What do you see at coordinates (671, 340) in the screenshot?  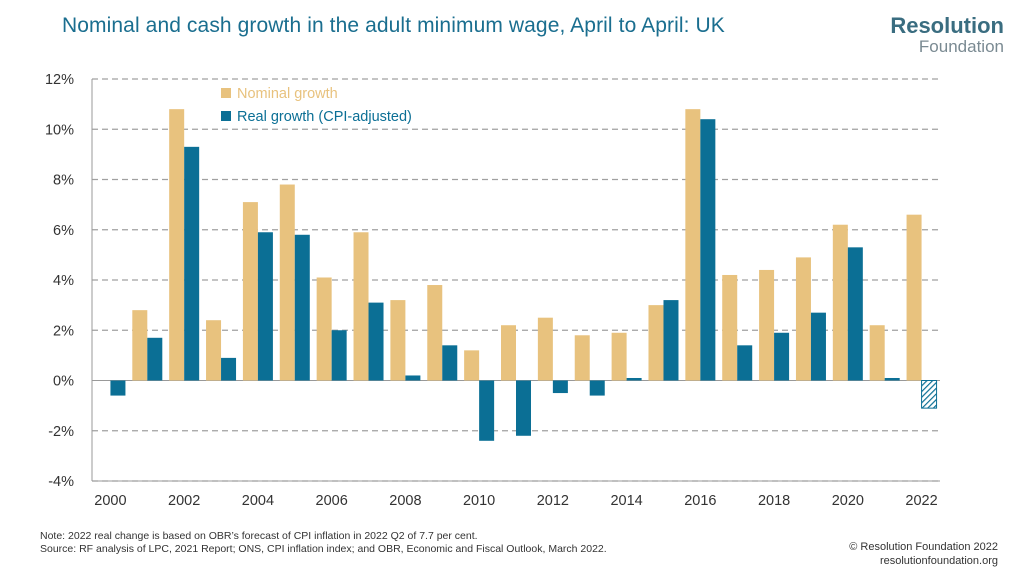 I see `bar-real-2015` at bounding box center [671, 340].